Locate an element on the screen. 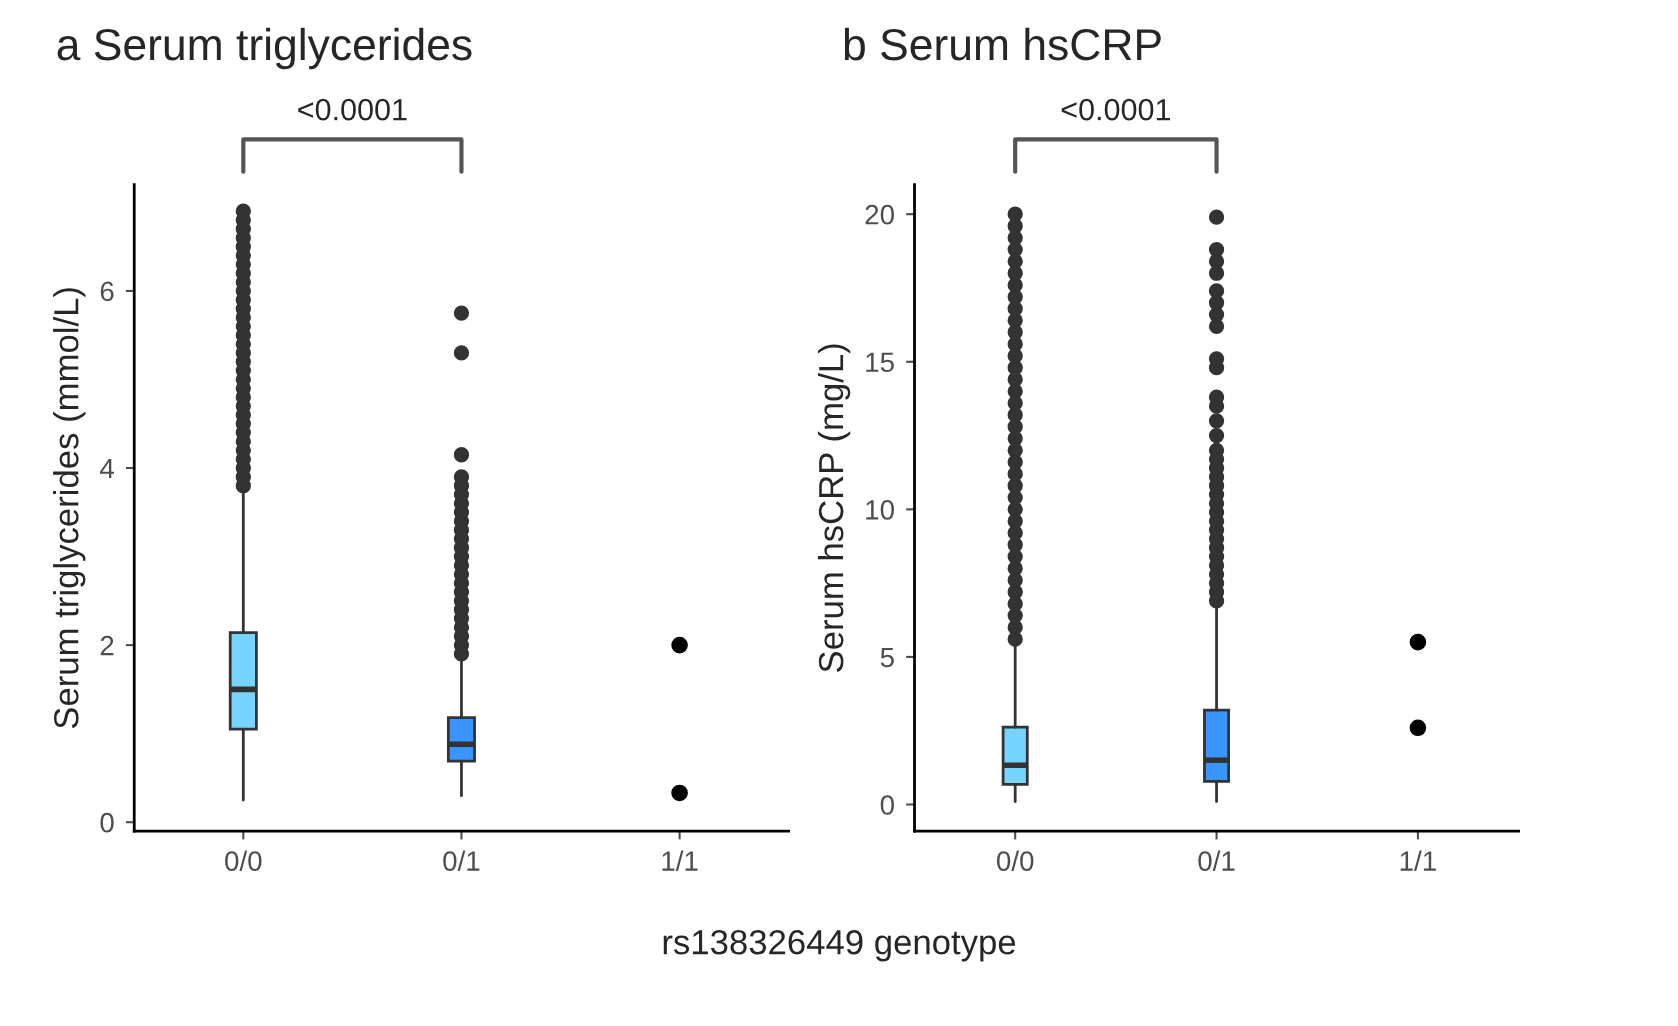 This screenshot has height=1026, width=1678. y-axis-title: Serum hsCRP (mg/L) is located at coordinates (834, 508).